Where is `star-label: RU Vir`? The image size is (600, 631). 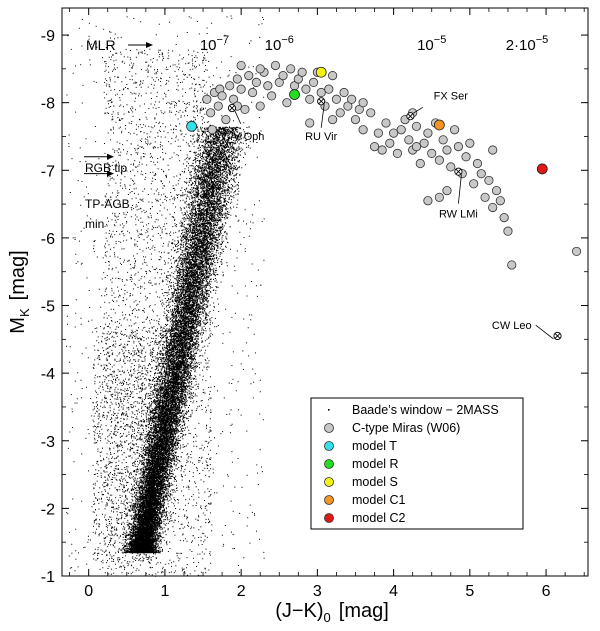 star-label: RU Vir is located at coordinates (321, 137).